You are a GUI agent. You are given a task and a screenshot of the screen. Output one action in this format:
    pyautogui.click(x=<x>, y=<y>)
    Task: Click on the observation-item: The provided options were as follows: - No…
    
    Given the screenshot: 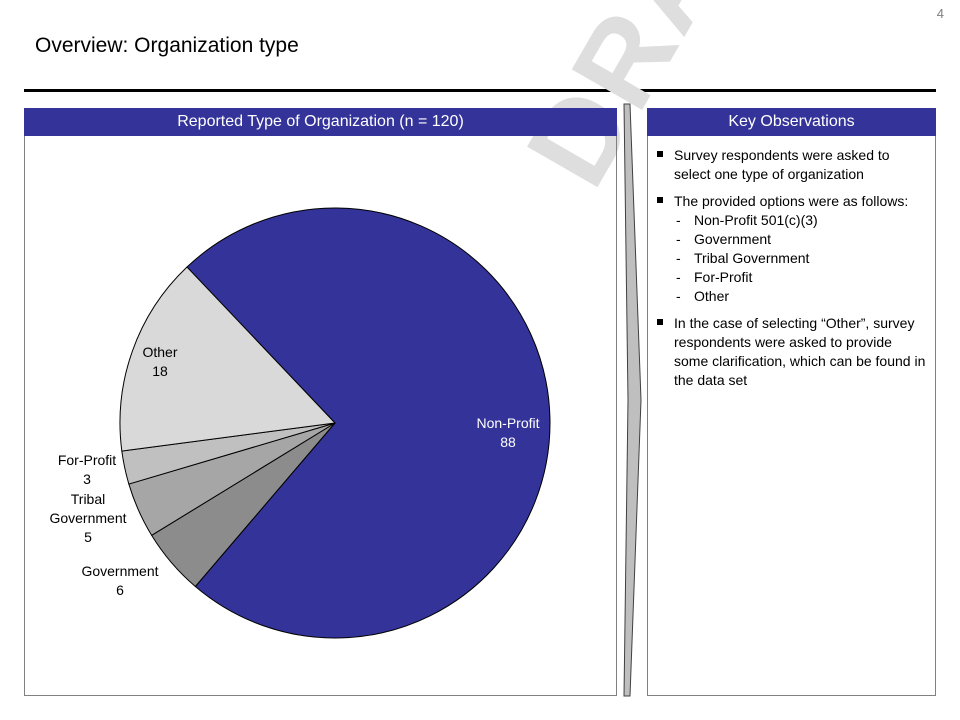 What is the action you would take?
    pyautogui.click(x=791, y=249)
    